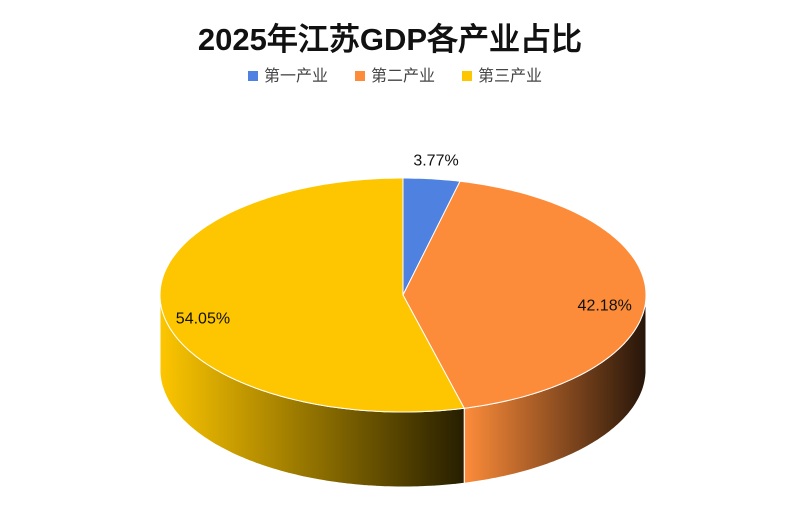 The image size is (811, 510). Describe the element at coordinates (296, 76) in the screenshot. I see `legend-label: 第一产业` at that location.